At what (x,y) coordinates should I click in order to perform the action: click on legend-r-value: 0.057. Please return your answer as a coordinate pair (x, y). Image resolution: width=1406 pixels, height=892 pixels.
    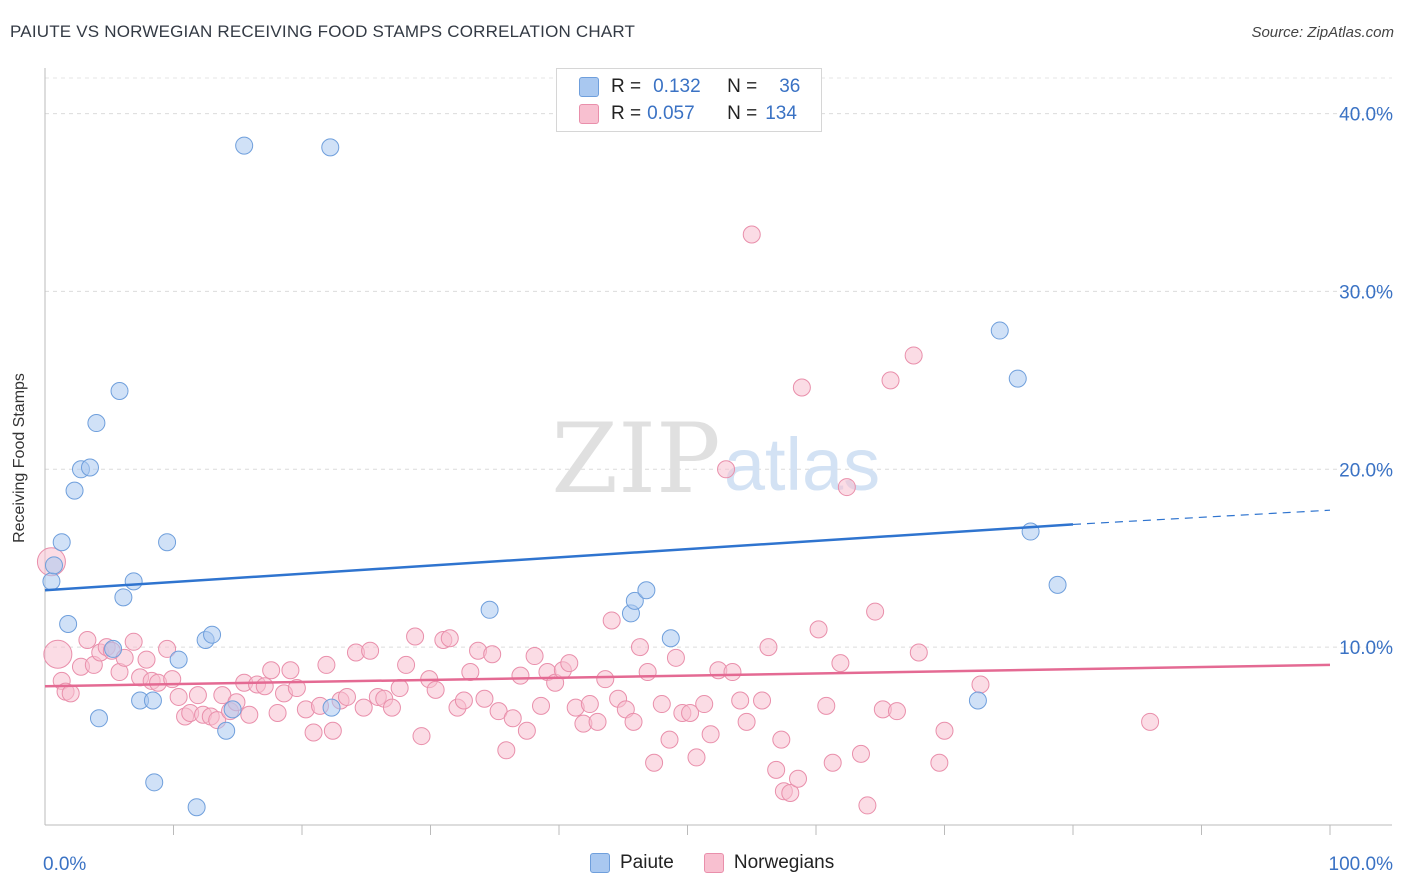
    Looking at the image, I should click on (671, 113).